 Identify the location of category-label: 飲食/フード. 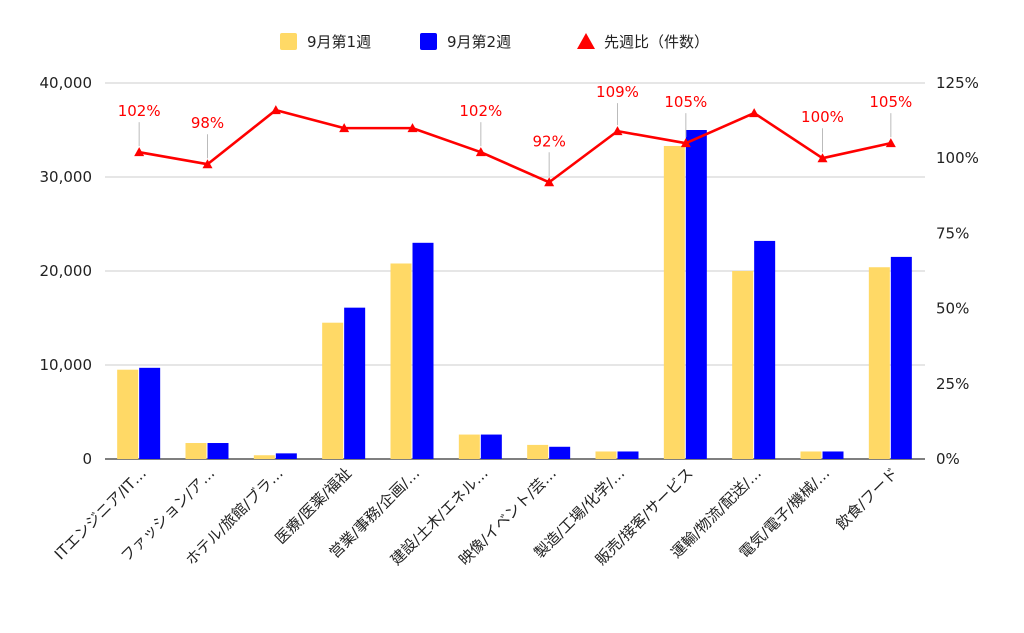
(866, 498).